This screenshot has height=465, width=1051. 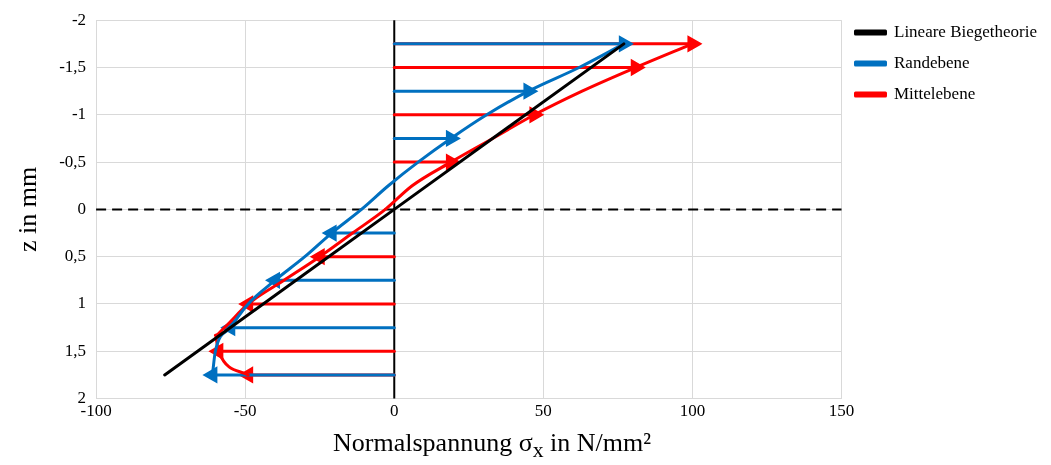 I want to click on y-tick-label: 1,5, so click(x=75, y=350).